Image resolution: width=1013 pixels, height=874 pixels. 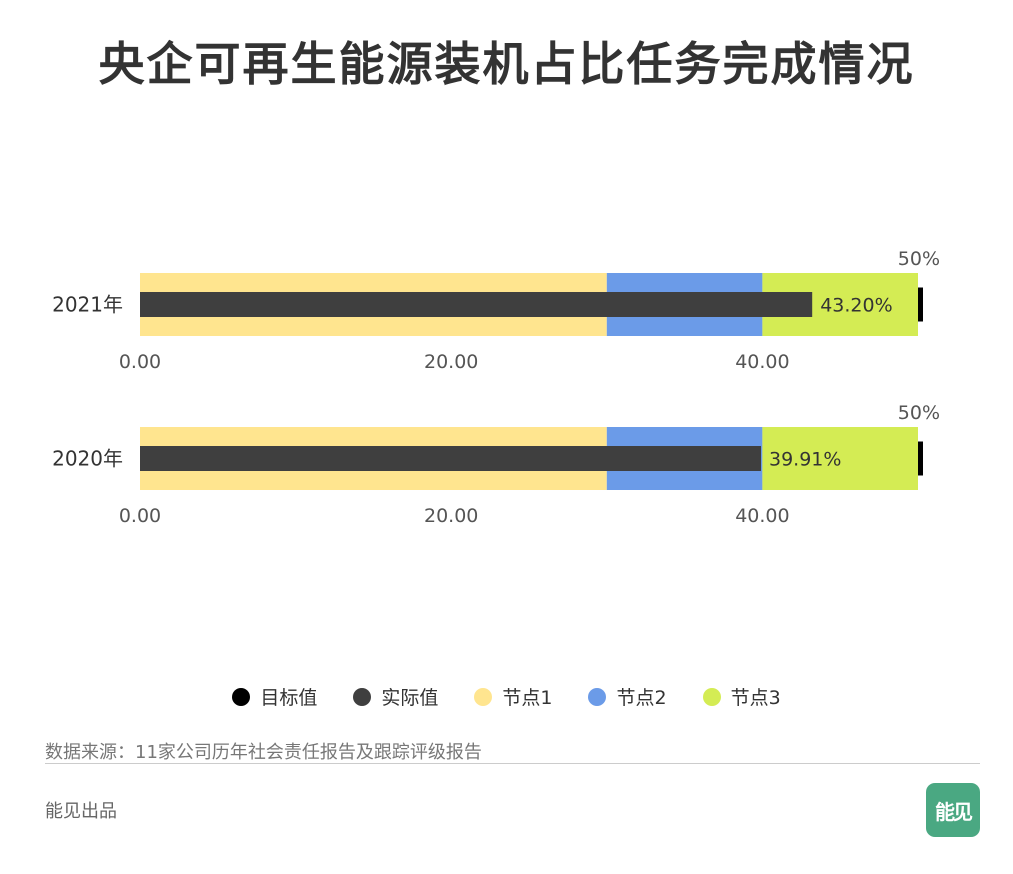 What do you see at coordinates (476, 304) in the screenshot?
I see `row-0-actual-bar` at bounding box center [476, 304].